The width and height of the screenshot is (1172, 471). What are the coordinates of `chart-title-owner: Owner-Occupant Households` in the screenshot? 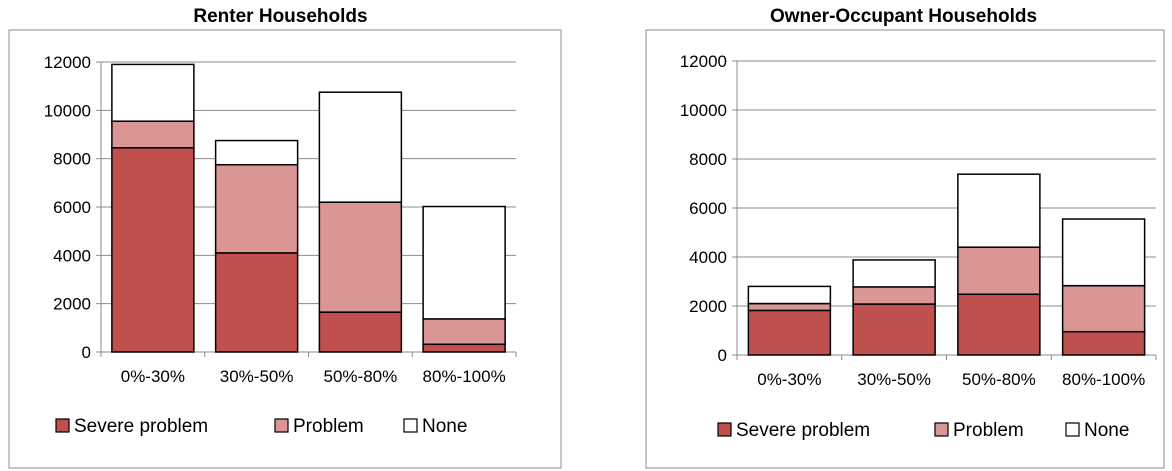 It's located at (903, 16).